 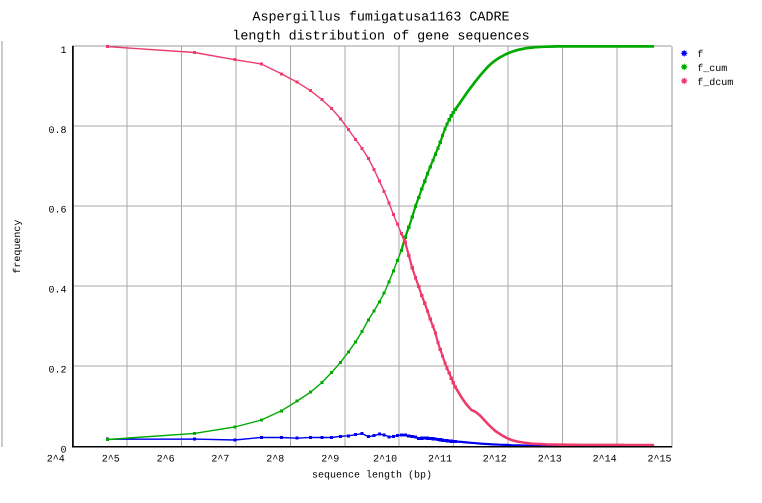 I want to click on svg-text:Aspergillus fumigatusa1163 CAD: Aspergillus fumigatusa1163 CADRE, so click(x=380, y=18).